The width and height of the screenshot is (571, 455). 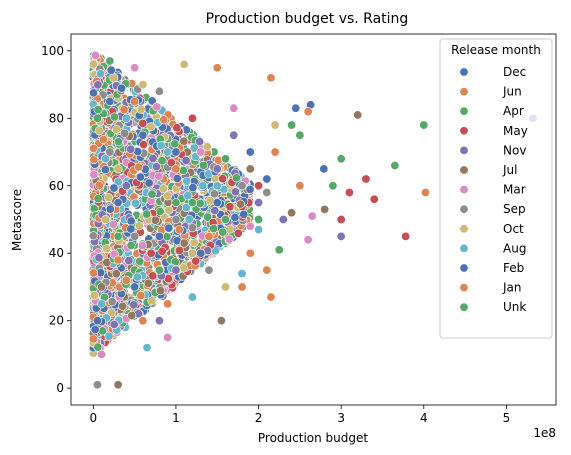 I want to click on legend-label: Jun, so click(x=512, y=92).